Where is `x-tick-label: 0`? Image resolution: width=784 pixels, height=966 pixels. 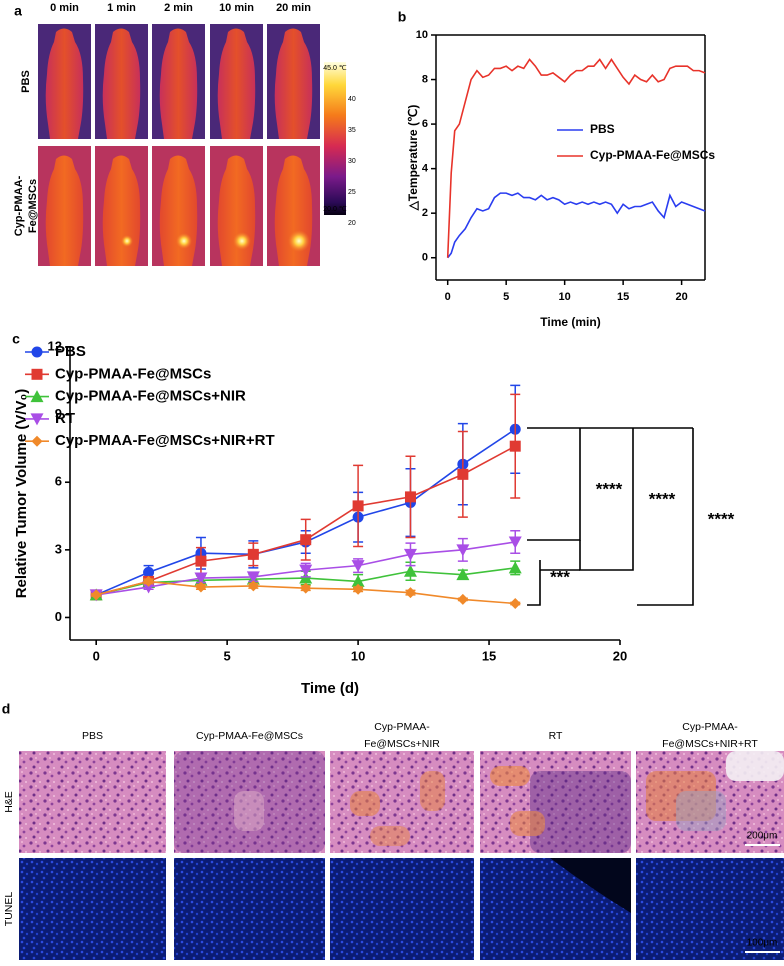 x-tick-label: 0 is located at coordinates (448, 297).